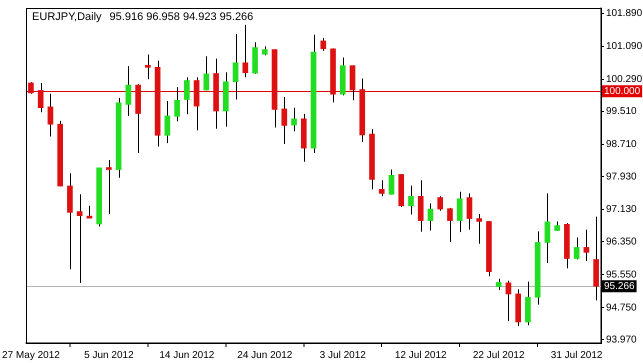 The height and width of the screenshot is (363, 643). What do you see at coordinates (421, 355) in the screenshot?
I see `x-tick-label: 12 Jul 2012` at bounding box center [421, 355].